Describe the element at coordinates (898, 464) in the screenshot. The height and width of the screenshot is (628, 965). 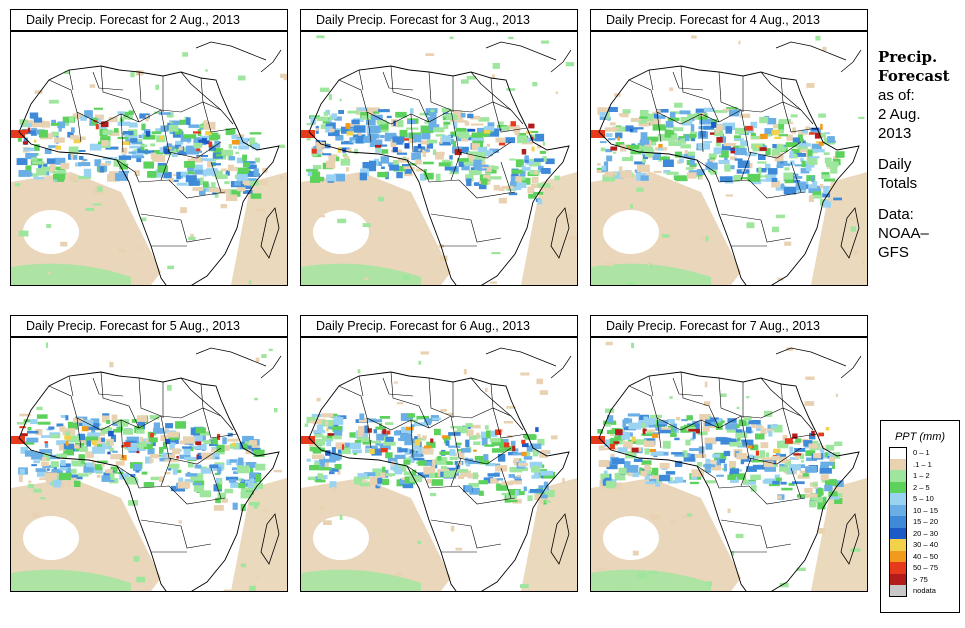
I see `legend-swatch` at that location.